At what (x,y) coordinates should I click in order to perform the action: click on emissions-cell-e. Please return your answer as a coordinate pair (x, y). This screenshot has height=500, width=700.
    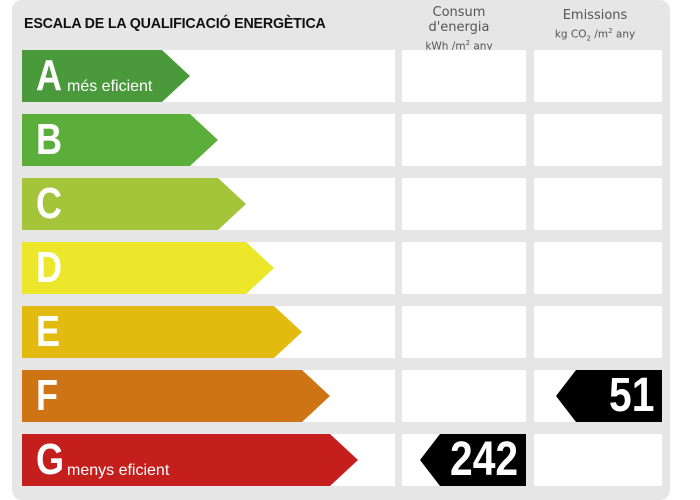
    Looking at the image, I should click on (598, 332).